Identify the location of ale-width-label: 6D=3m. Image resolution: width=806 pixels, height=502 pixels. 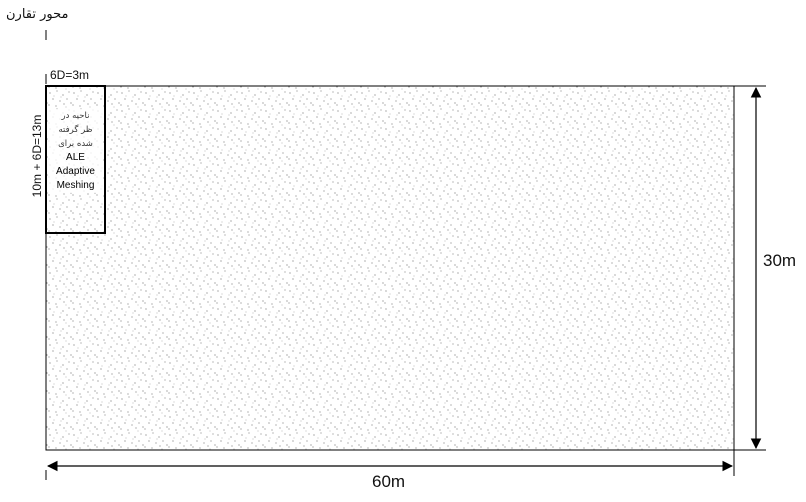
(70, 75).